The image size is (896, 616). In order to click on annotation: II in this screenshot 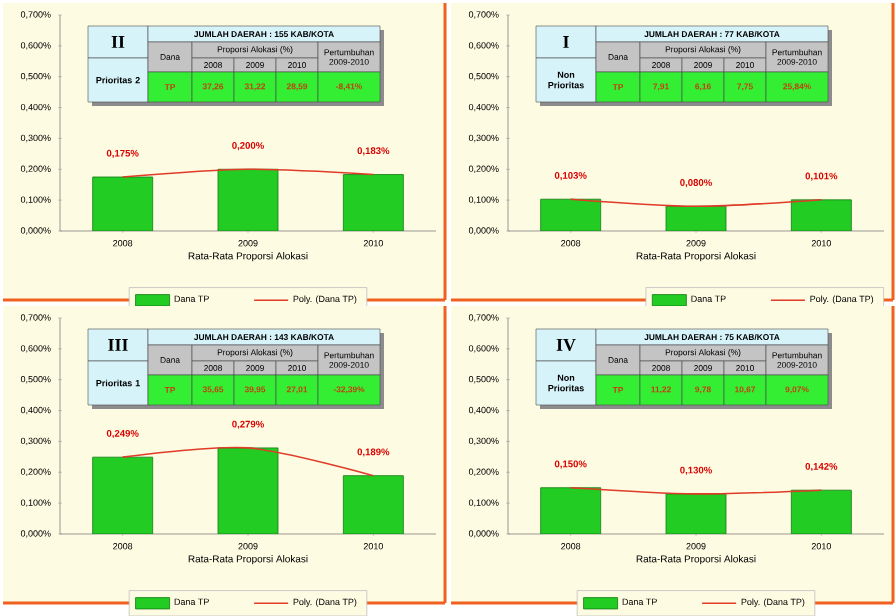, I will do `click(118, 41)`.